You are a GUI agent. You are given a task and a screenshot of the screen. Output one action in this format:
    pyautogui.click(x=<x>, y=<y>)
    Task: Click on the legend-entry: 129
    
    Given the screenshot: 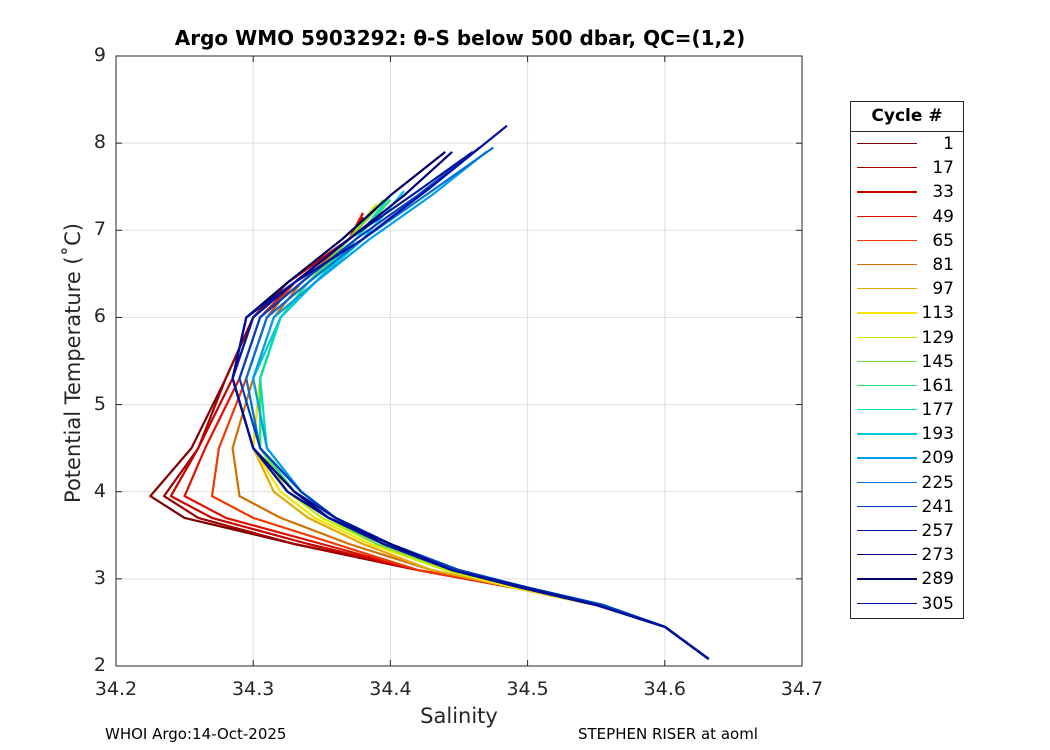 What is the action you would take?
    pyautogui.click(x=907, y=338)
    